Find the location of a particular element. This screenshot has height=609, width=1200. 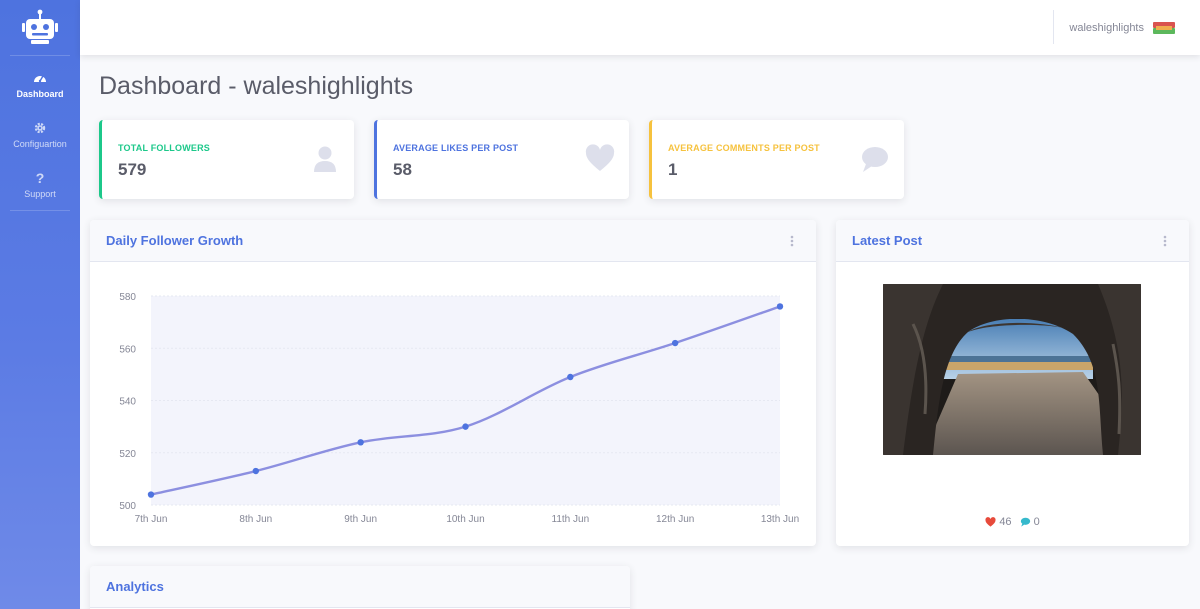

topbar: waleshighlights is located at coordinates (640, 27).